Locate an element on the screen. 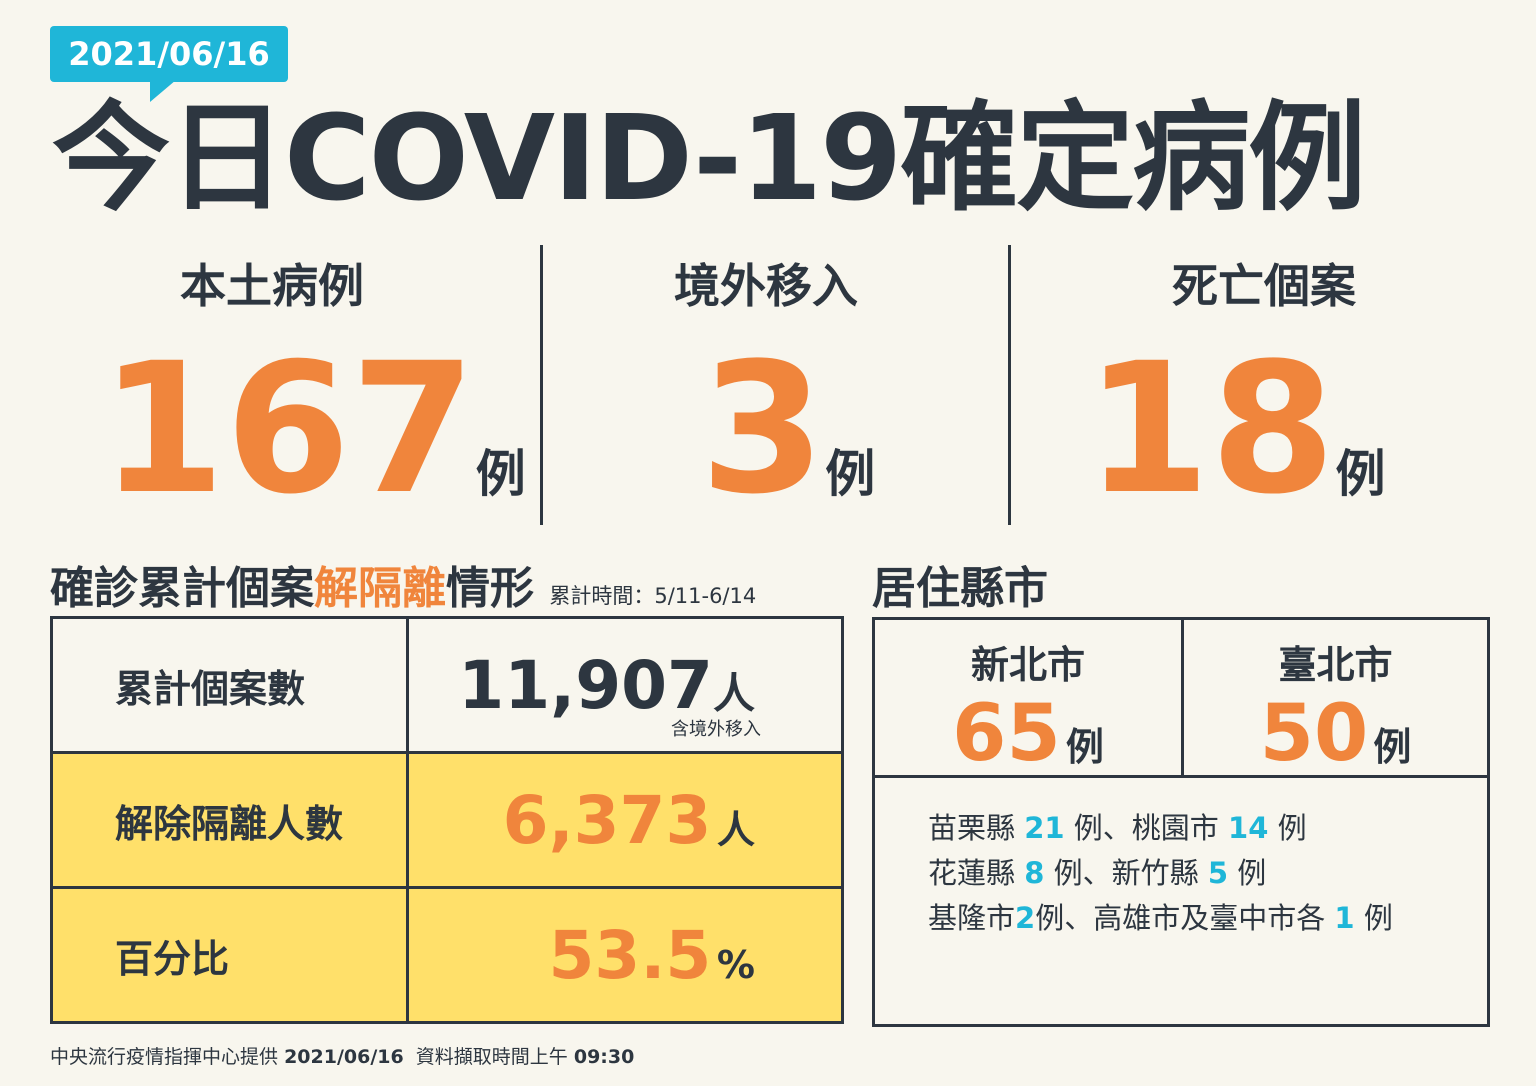 This screenshot has width=1536, height=1086. stat-value: 3 is located at coordinates (763, 429).